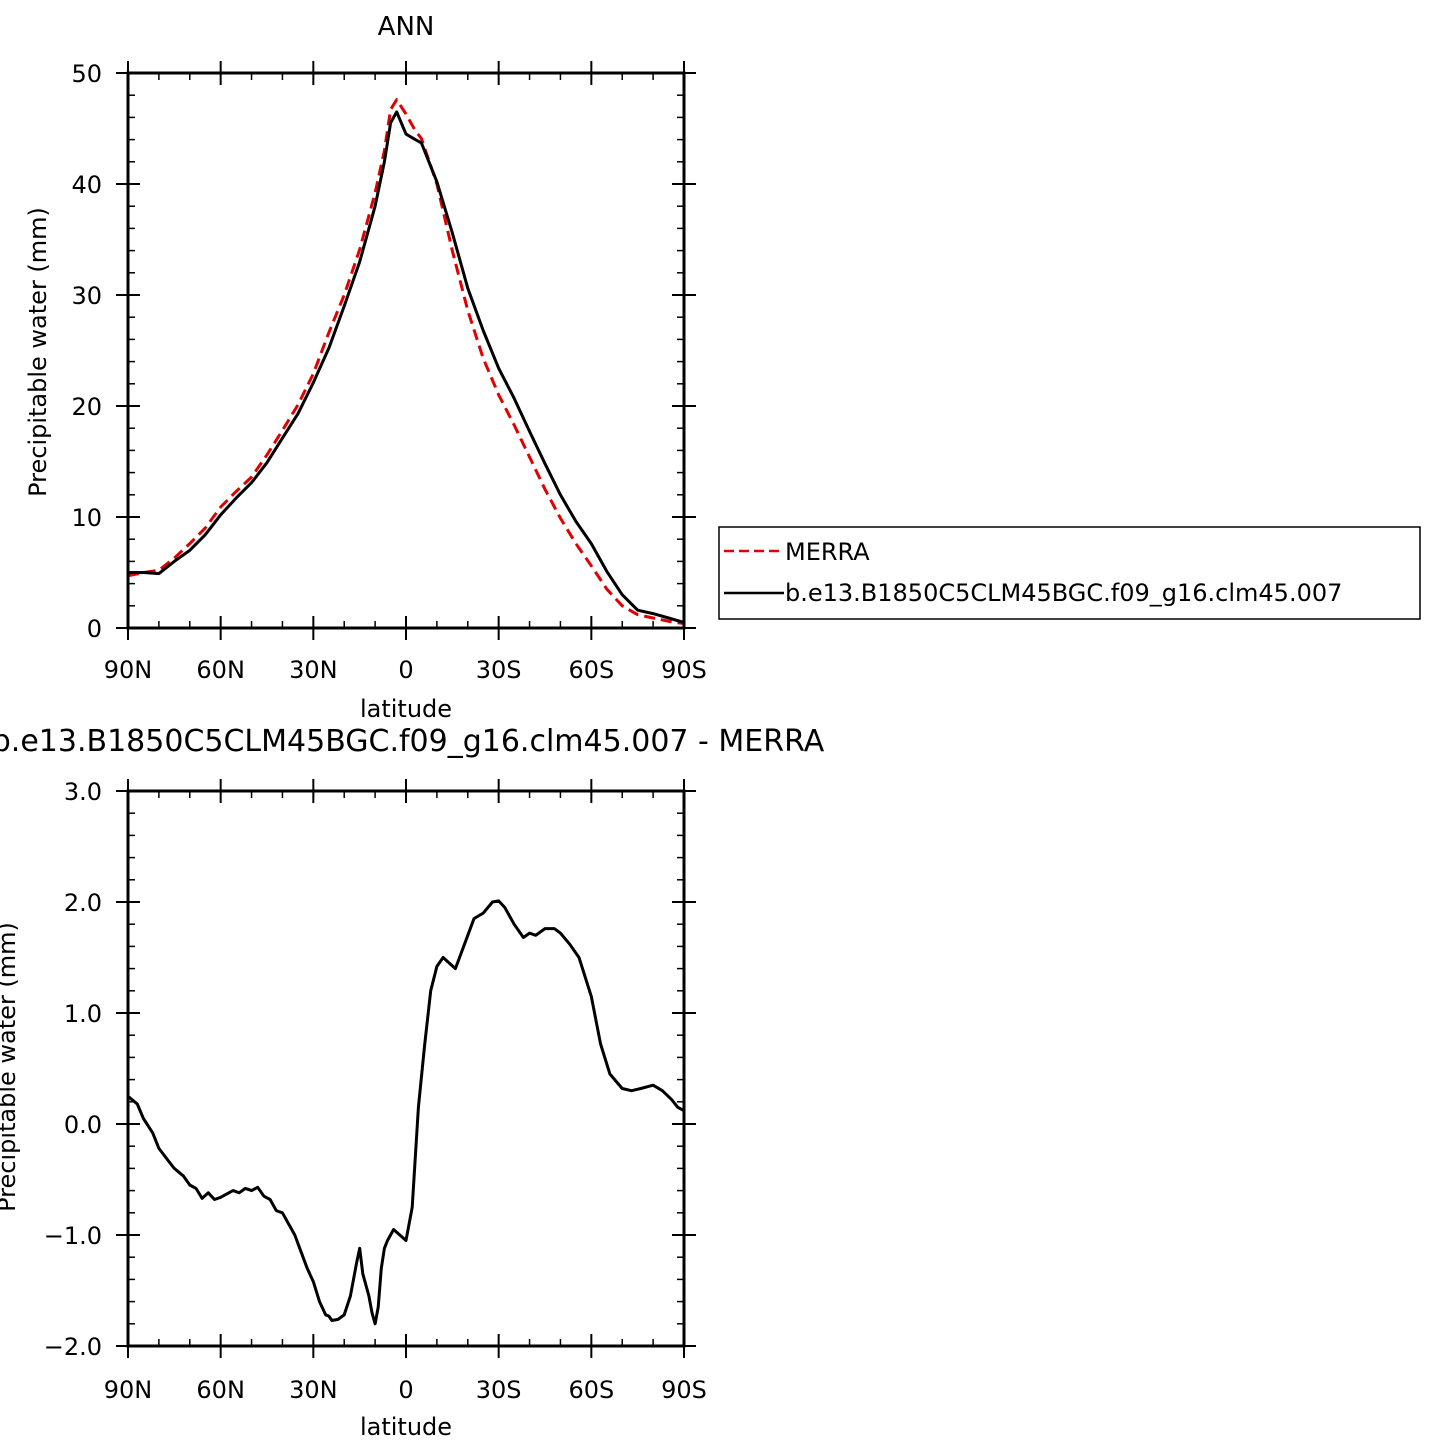 This screenshot has height=1447, width=1447. Describe the element at coordinates (1063, 593) in the screenshot. I see `legend-model-label: b.e13.B1850C5CLM45BGC.f09_g16.clm45.007` at that location.